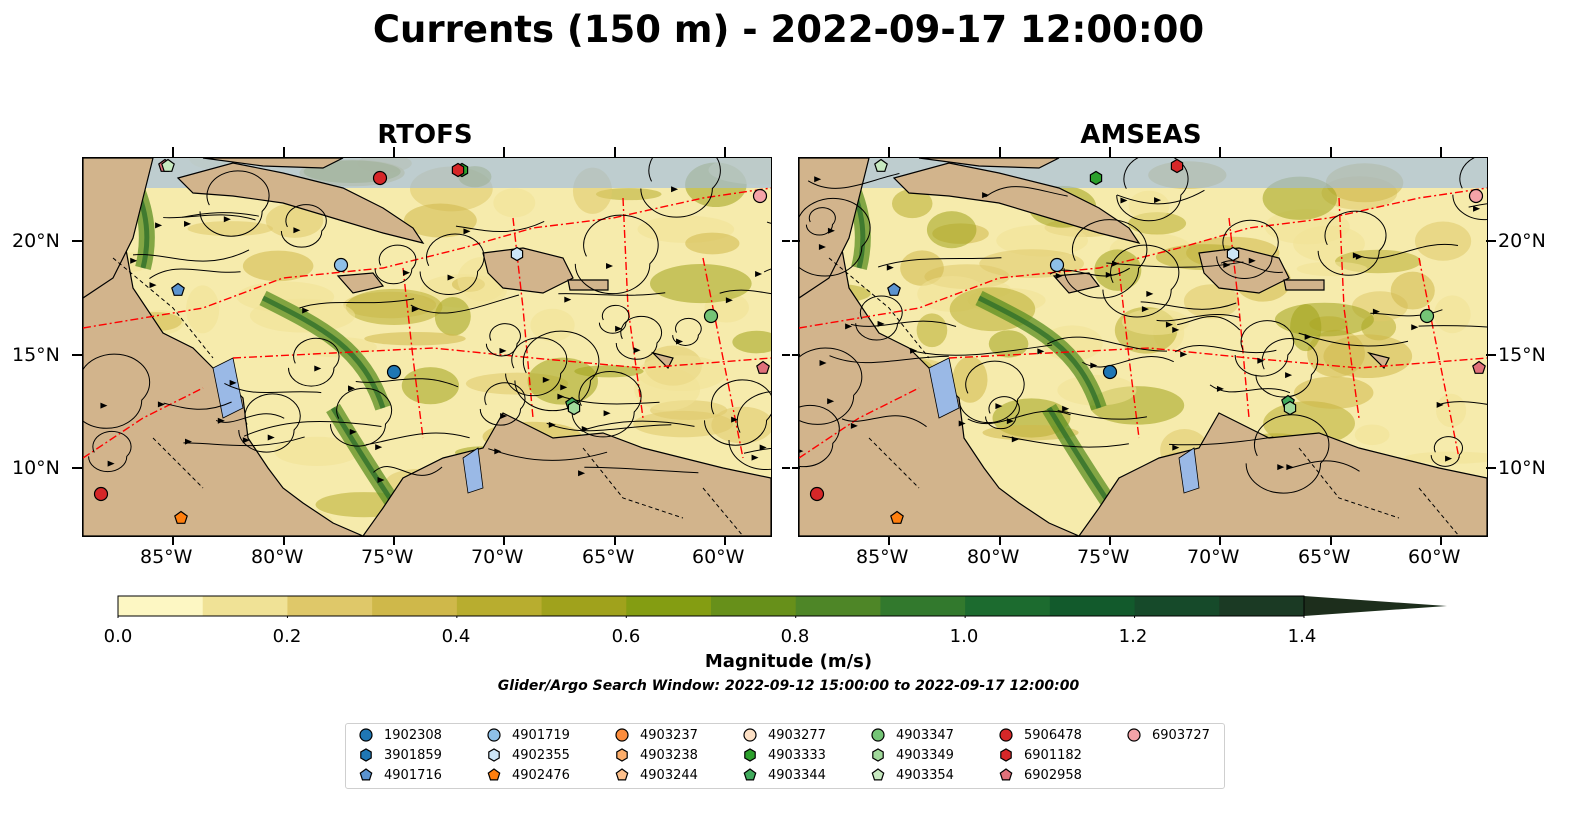 This screenshot has width=1577, height=827. I want to click on legend-item: 1902308, so click(400, 735).